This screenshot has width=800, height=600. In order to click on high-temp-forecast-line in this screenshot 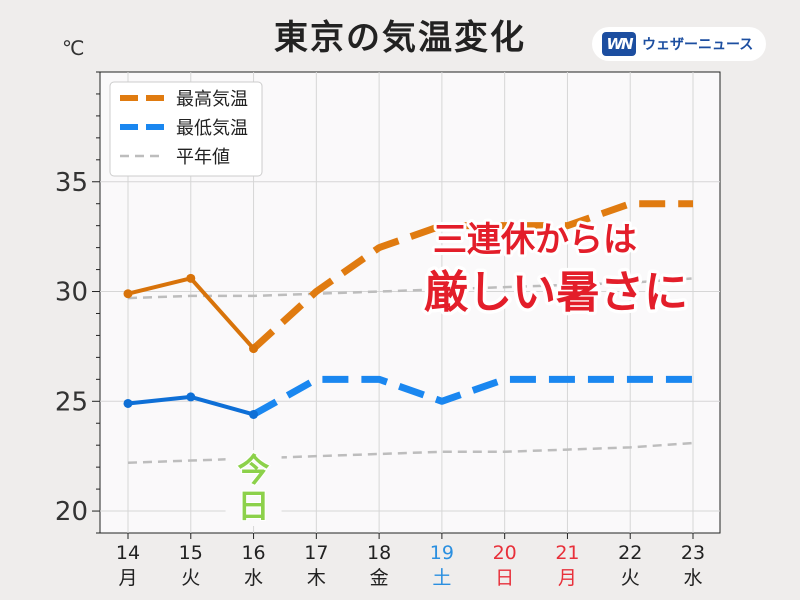, I will do `click(472, 276)`.